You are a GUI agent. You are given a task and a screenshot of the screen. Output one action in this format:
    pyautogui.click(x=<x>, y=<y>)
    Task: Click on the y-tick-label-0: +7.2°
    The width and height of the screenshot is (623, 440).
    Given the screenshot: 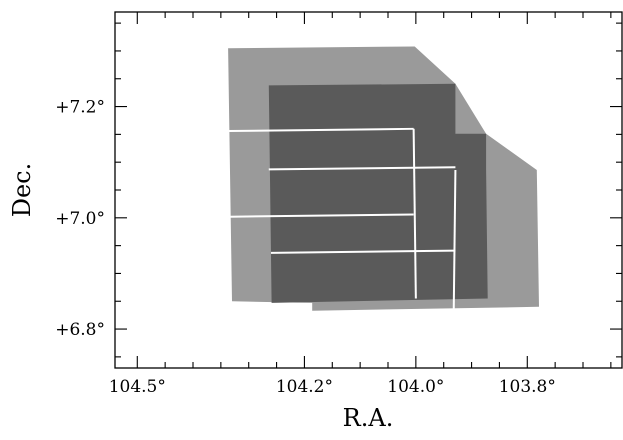 What is the action you would take?
    pyautogui.click(x=80, y=108)
    